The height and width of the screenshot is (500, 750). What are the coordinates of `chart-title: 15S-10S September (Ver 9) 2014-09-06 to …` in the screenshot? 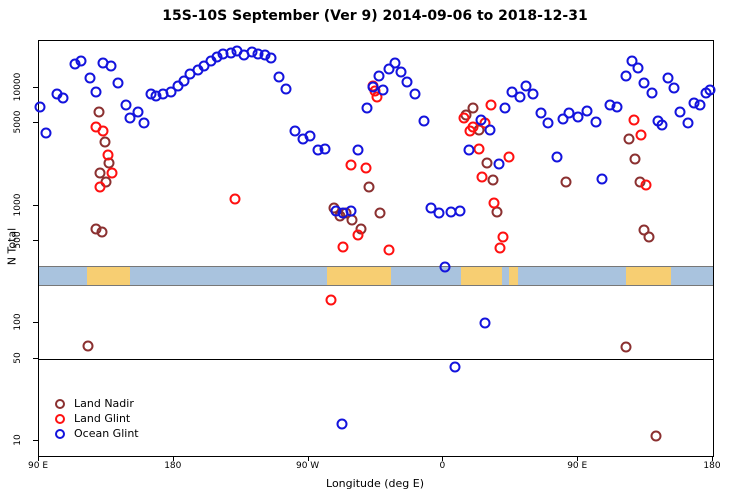 It's located at (375, 16).